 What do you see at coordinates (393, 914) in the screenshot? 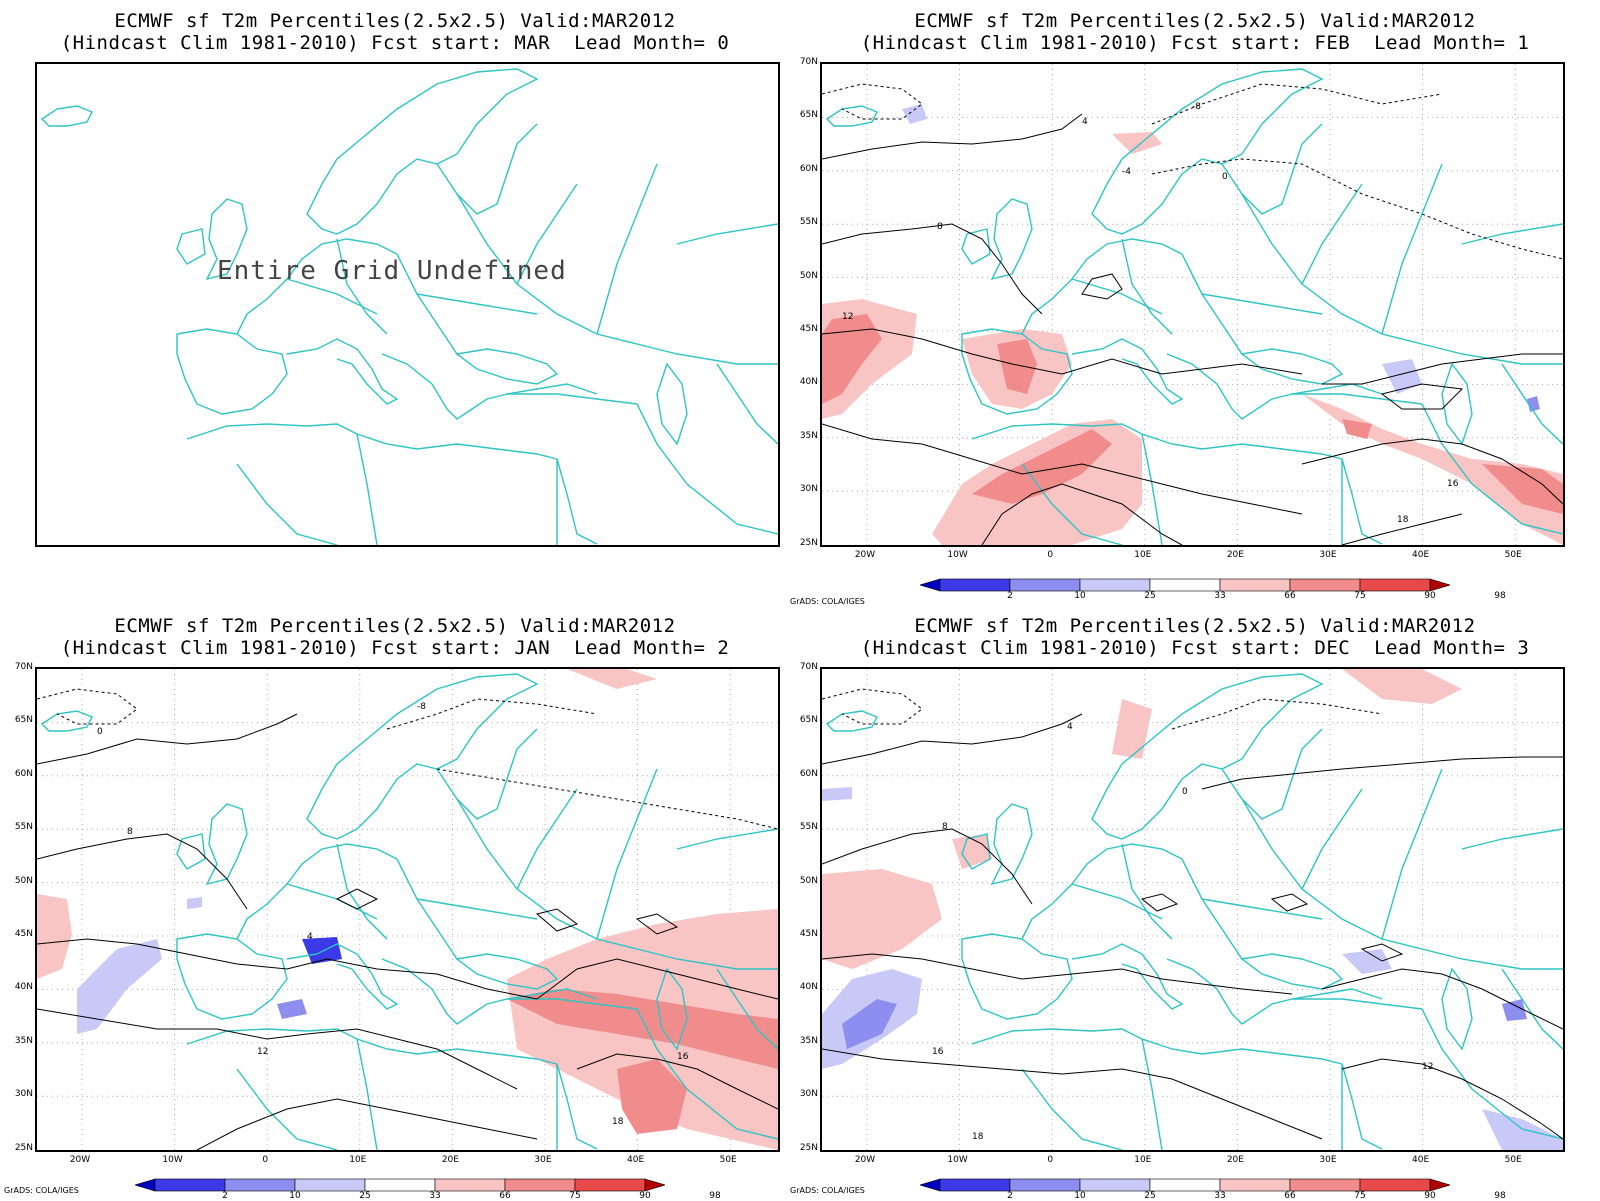
I see `contour-labels: -8 0 4 8 12 16 18` at bounding box center [393, 914].